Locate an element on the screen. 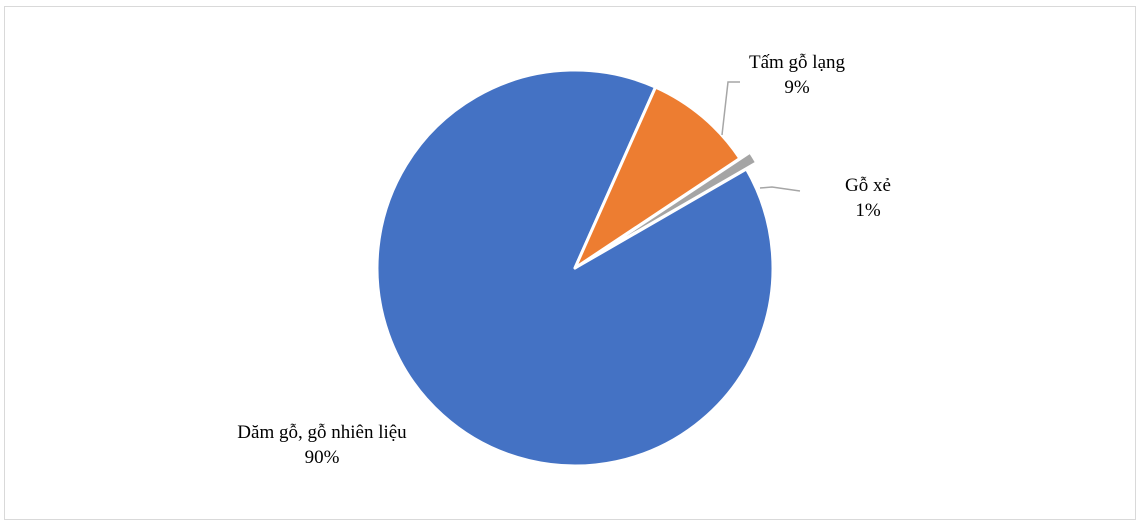 The width and height of the screenshot is (1139, 526). pie-slice-tam-go-lang is located at coordinates (657, 177).